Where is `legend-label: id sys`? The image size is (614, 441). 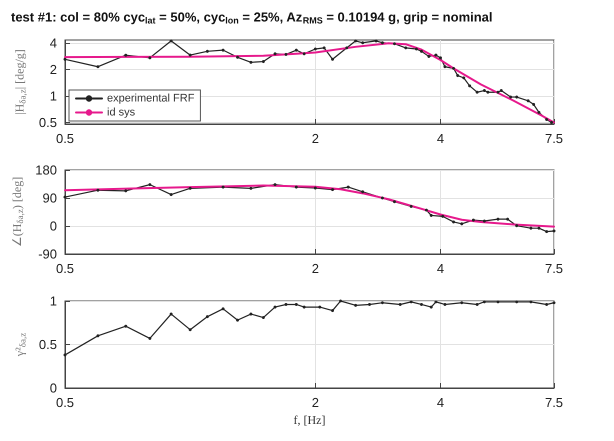 legend-label: id sys is located at coordinates (121, 112).